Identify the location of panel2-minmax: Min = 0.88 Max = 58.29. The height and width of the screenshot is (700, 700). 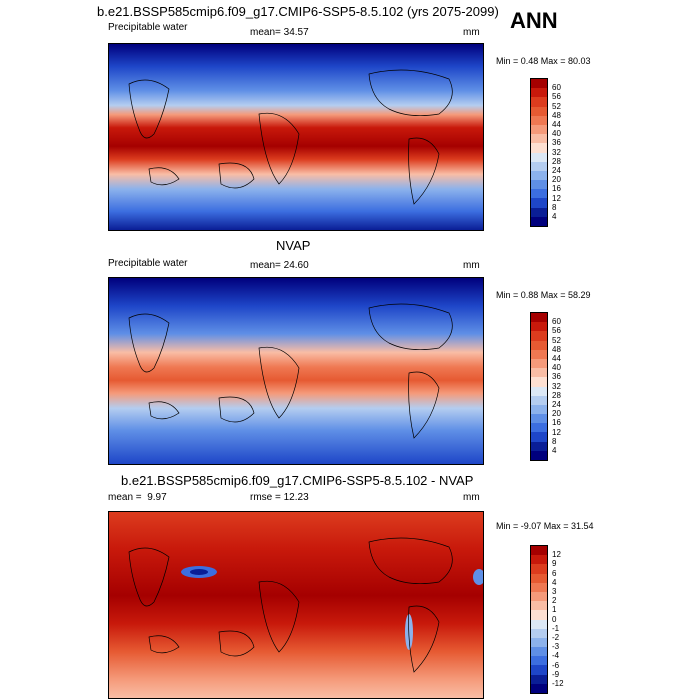
(543, 295).